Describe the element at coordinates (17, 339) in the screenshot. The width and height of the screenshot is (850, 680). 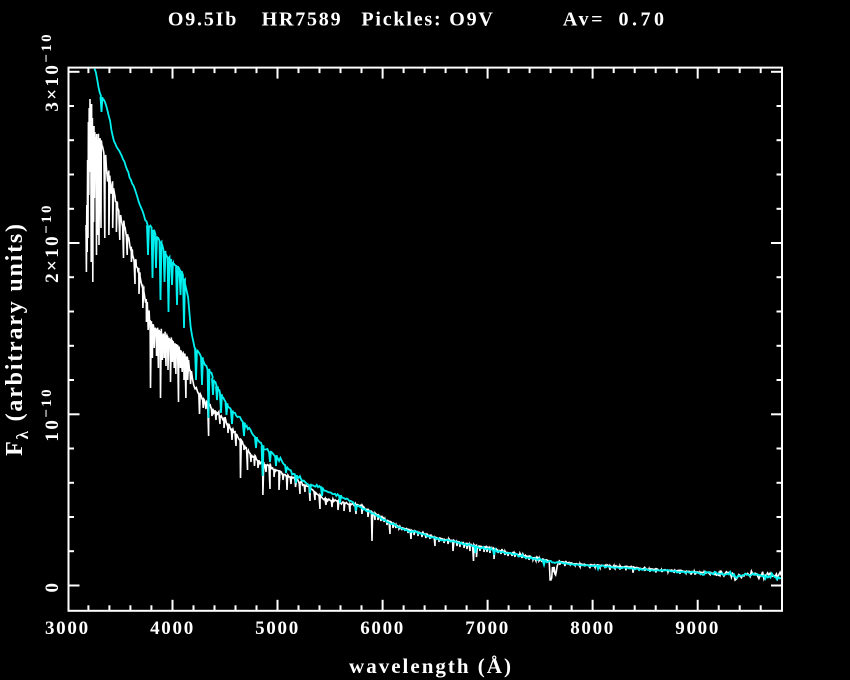
I see `svg-text: Fλ (arbitrary units)` at that location.